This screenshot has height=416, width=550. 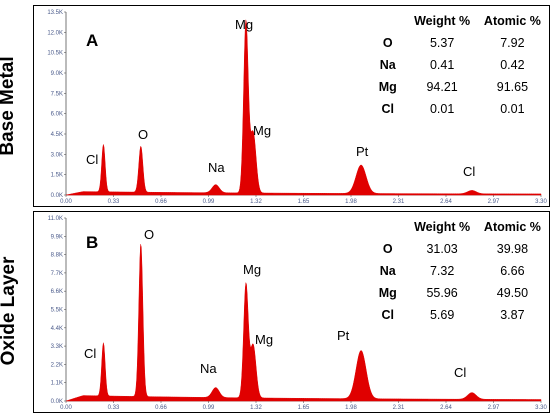 What do you see at coordinates (55, 54) in the screenshot?
I see `y-tick-label: 10.5K` at bounding box center [55, 54].